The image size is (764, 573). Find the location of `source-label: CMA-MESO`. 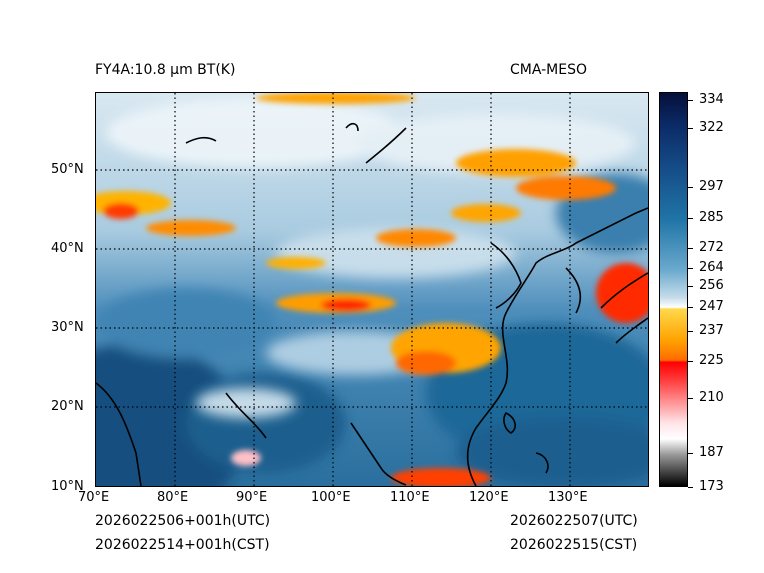

source-label: CMA-MESO is located at coordinates (549, 70).